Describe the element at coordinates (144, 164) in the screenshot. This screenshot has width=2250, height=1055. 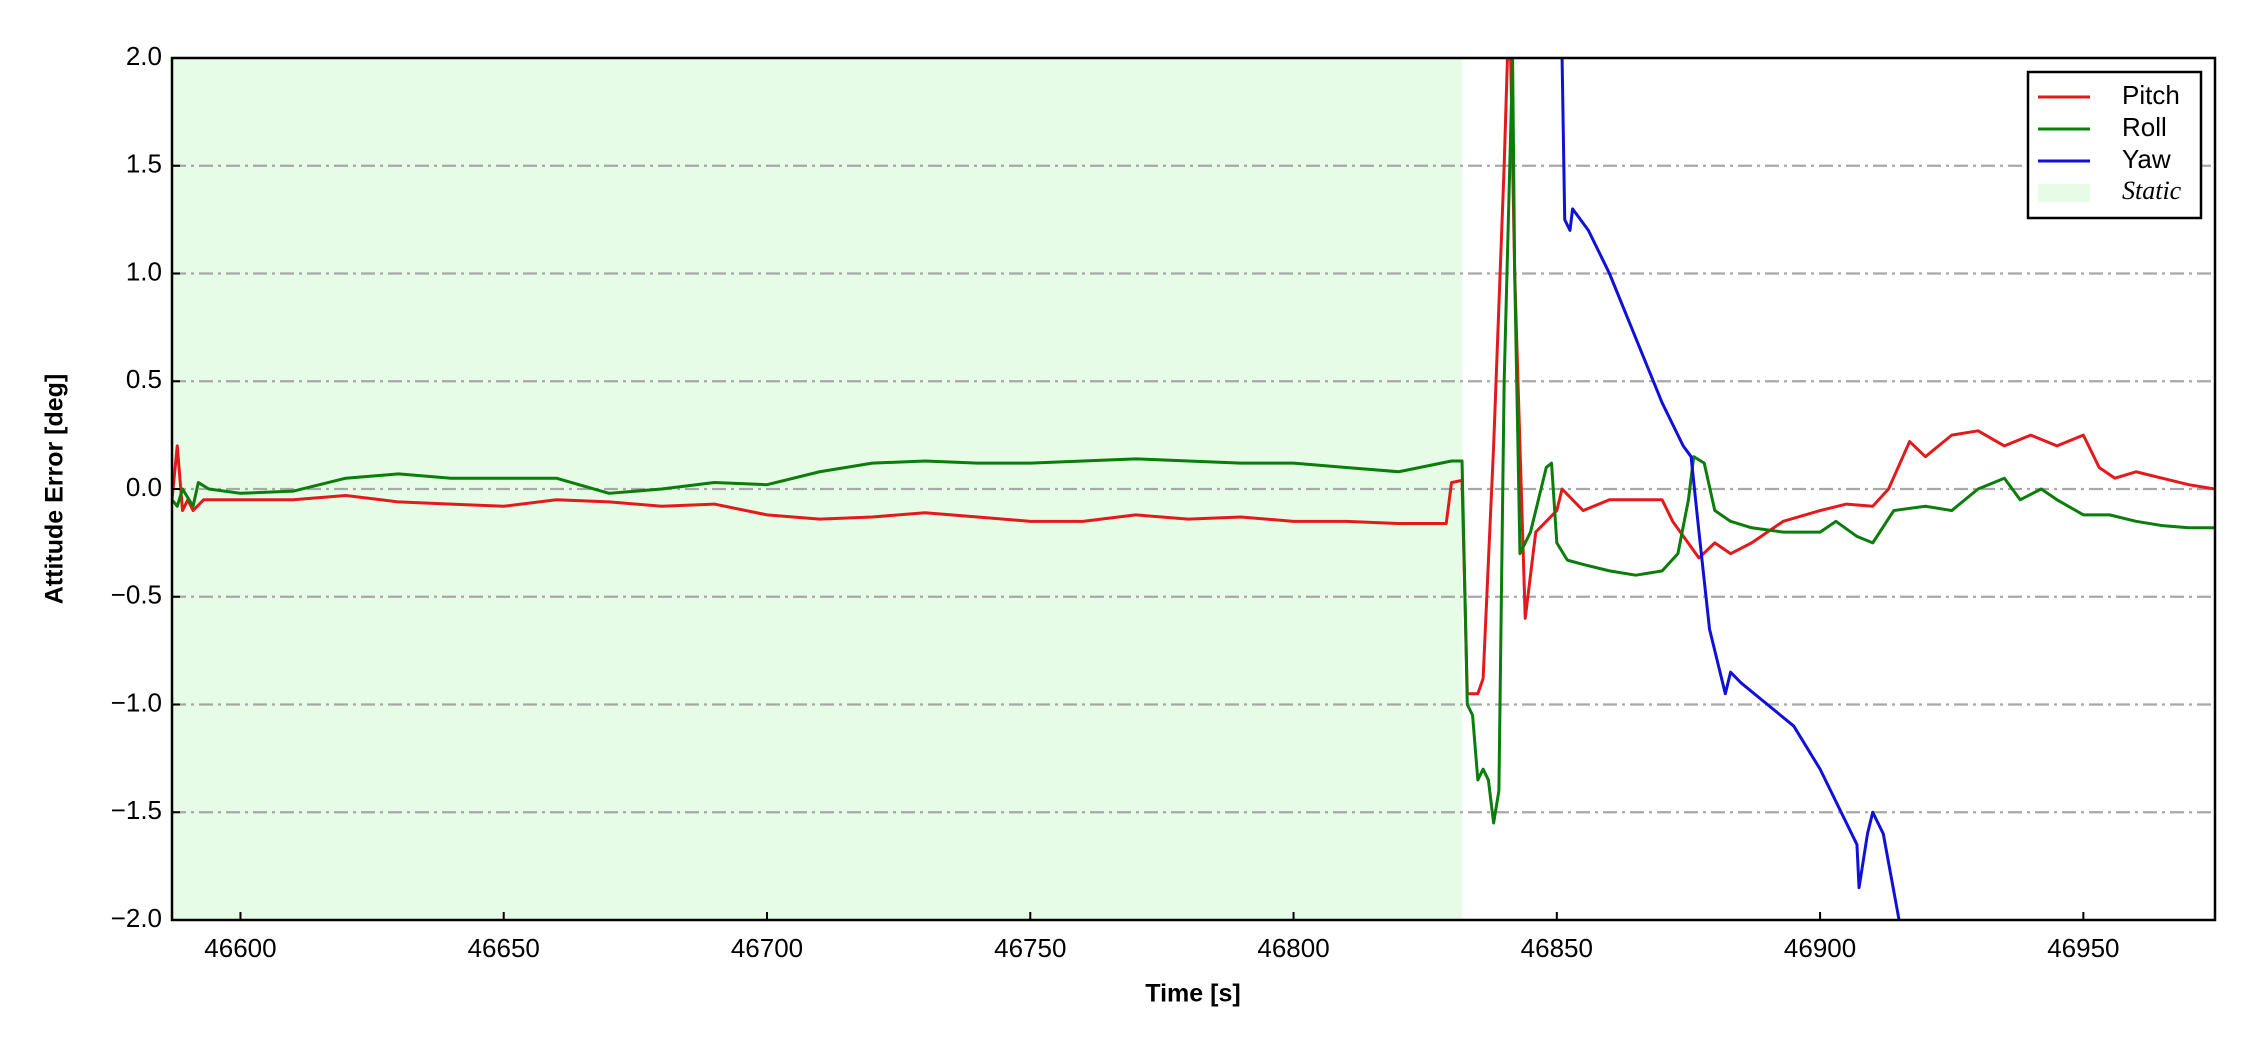
I see `y-tick-label: 1.5` at that location.